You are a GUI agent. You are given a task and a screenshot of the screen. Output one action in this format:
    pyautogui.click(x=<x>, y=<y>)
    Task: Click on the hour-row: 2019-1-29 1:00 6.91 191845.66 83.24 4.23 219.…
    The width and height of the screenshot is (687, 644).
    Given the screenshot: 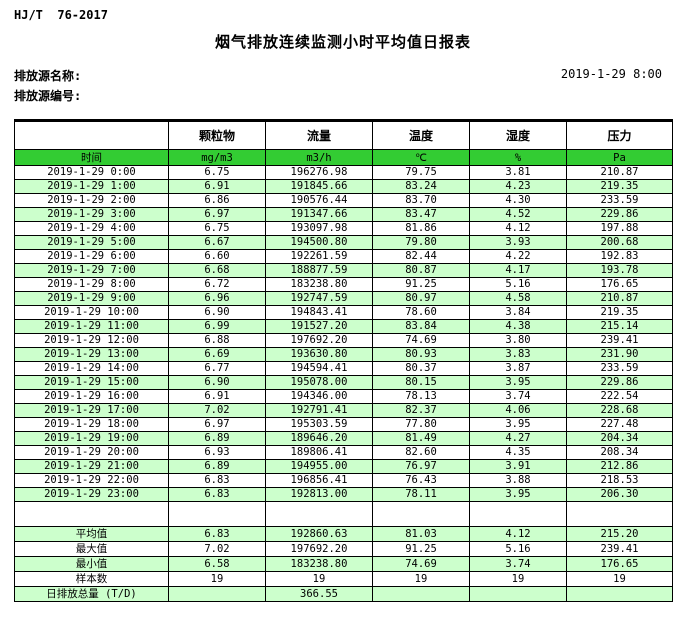 What is the action you would take?
    pyautogui.click(x=343, y=186)
    